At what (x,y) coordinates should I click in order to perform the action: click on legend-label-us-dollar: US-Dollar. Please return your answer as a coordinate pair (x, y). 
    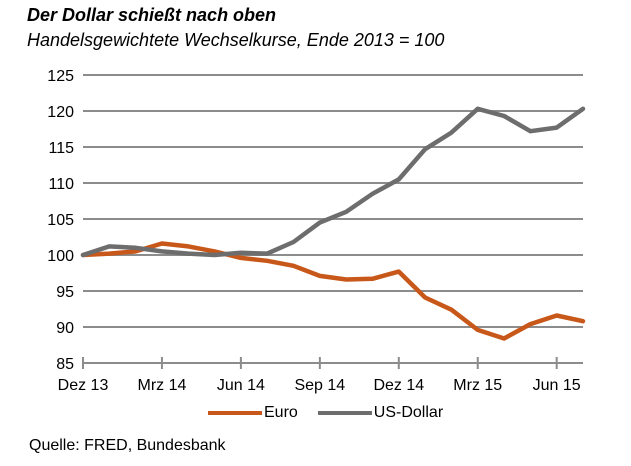
    Looking at the image, I should click on (408, 412).